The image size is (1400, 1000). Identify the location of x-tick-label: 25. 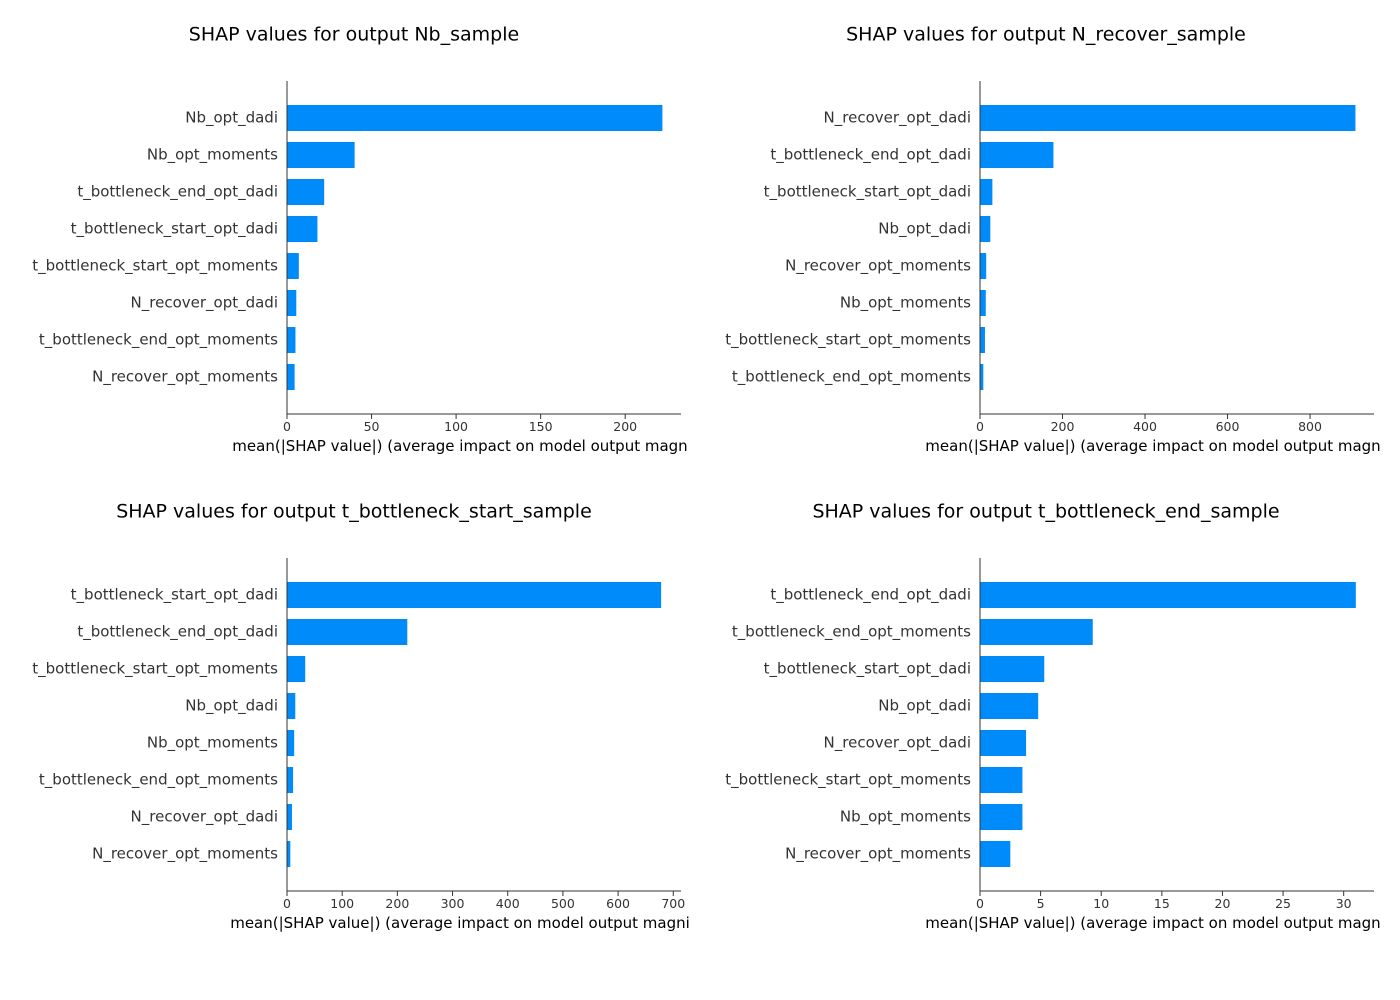
(1283, 903).